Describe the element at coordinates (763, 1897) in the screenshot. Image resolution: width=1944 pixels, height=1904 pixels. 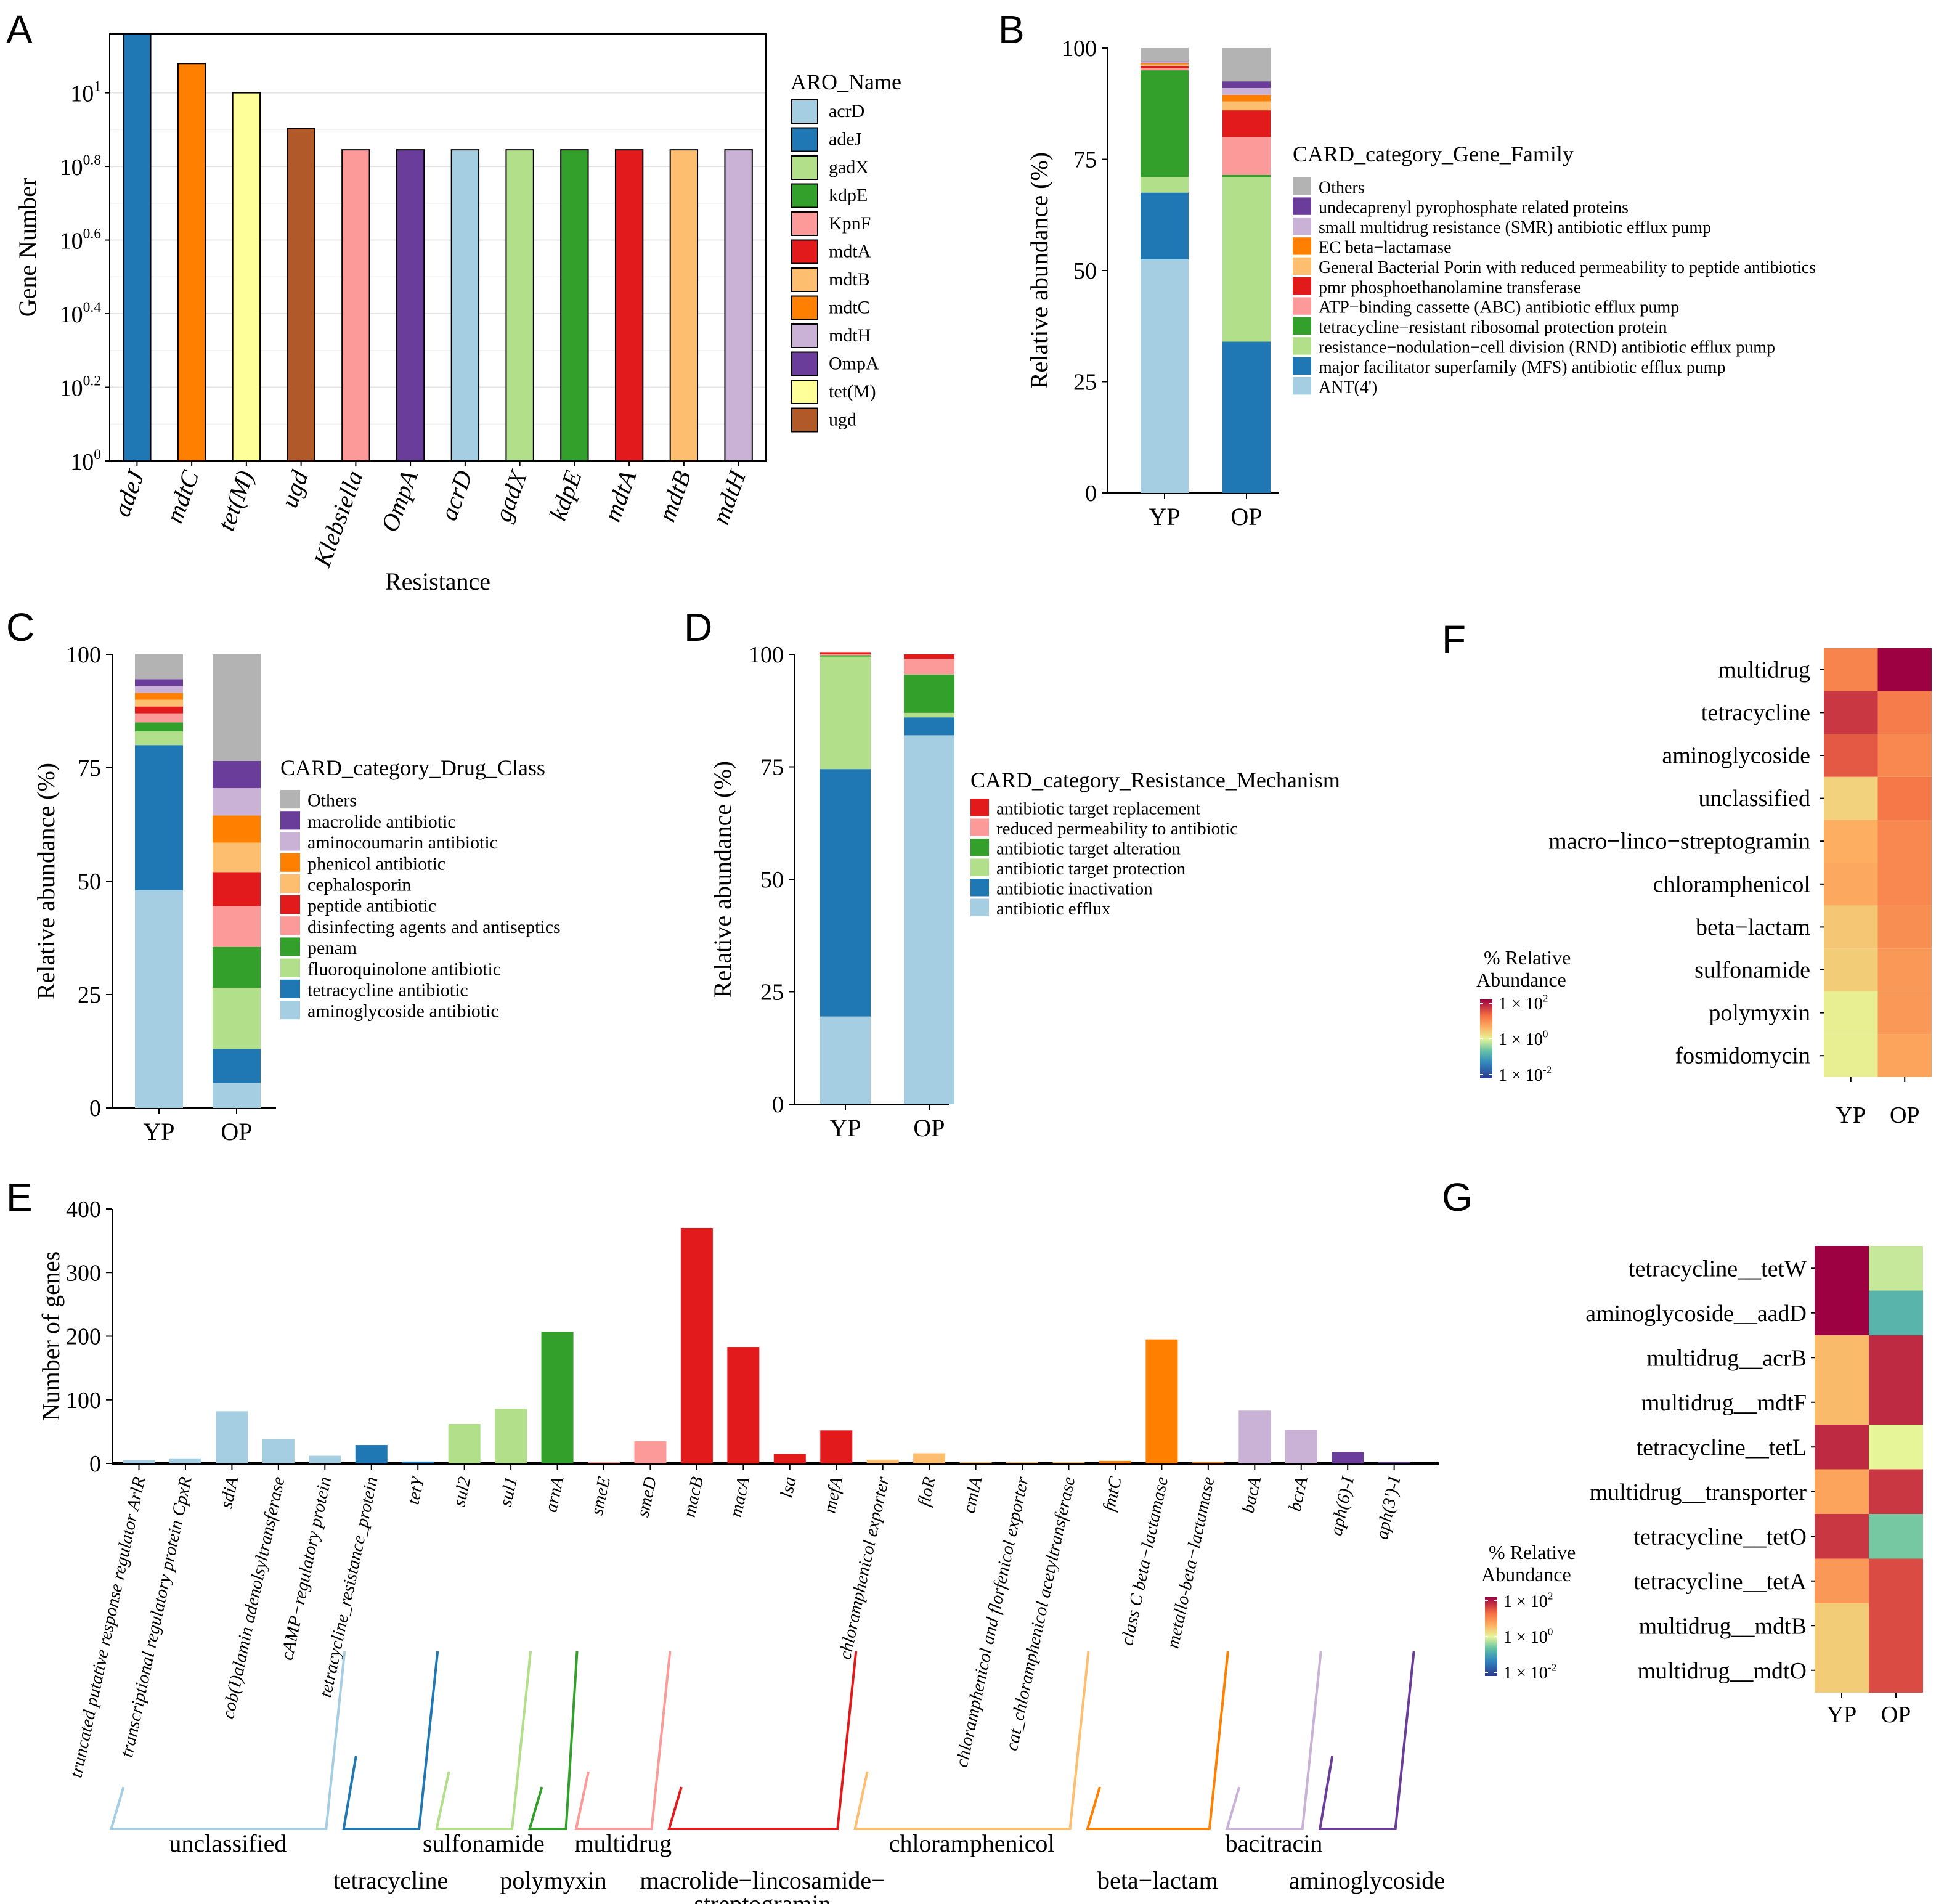
I see `group-label-line2: streptogramin` at that location.